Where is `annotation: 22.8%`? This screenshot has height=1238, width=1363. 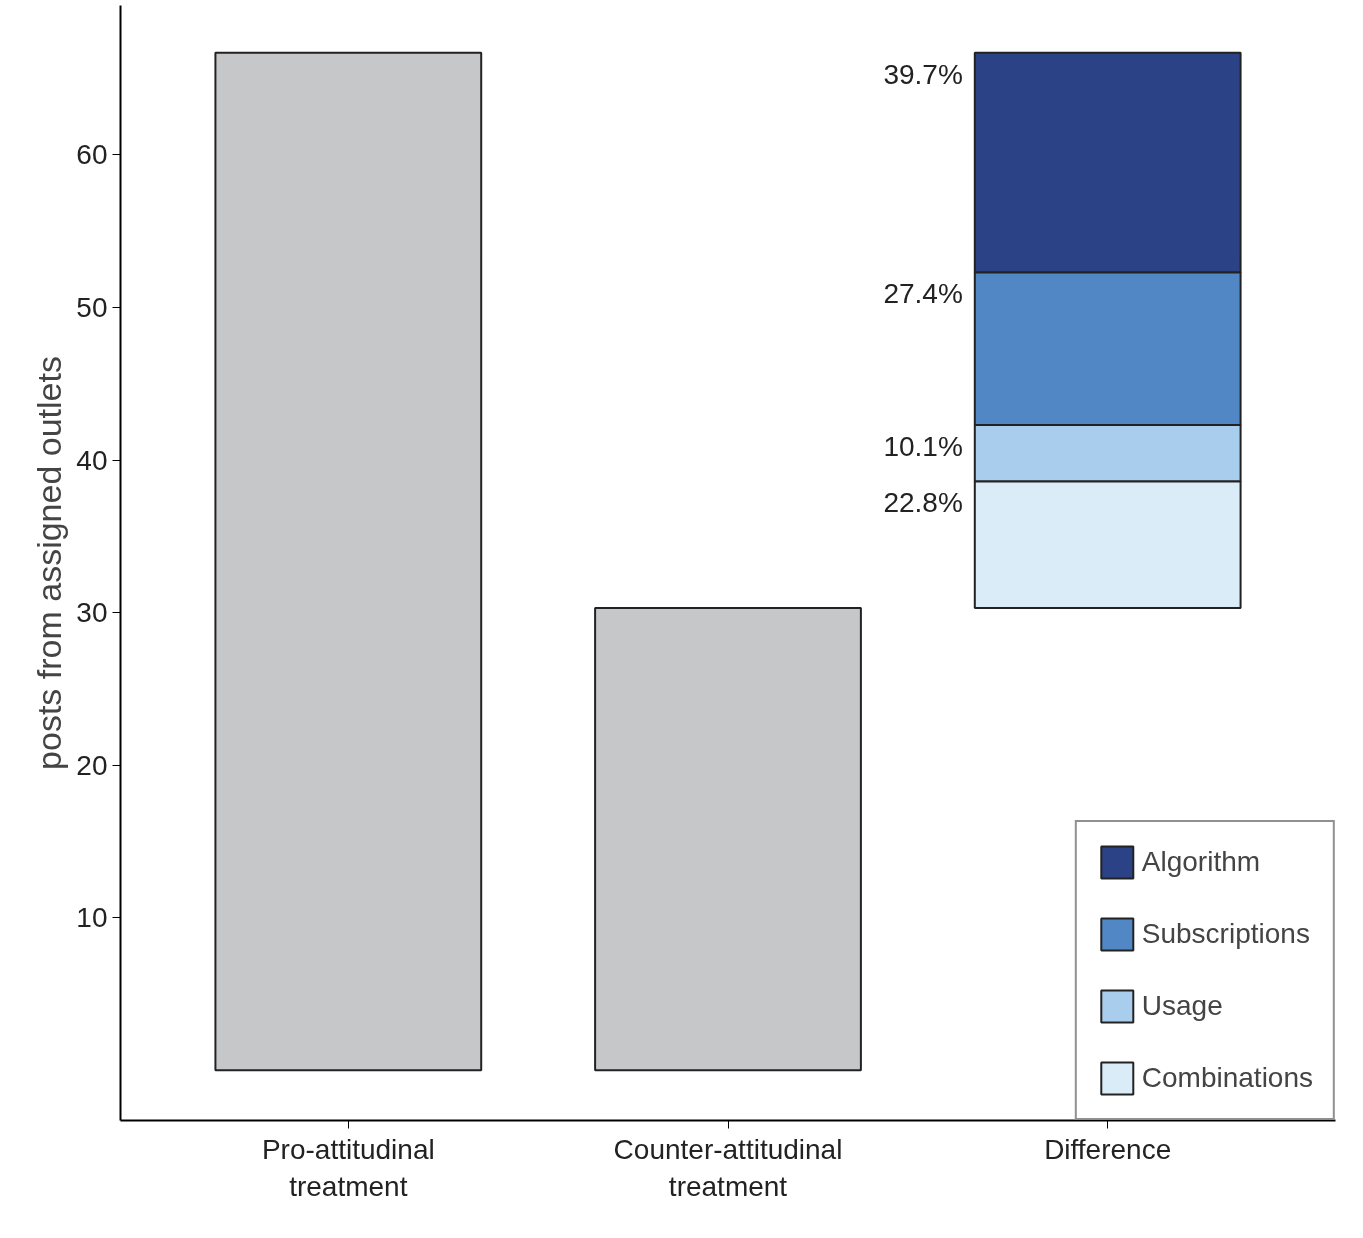
annotation: 22.8% is located at coordinates (923, 503).